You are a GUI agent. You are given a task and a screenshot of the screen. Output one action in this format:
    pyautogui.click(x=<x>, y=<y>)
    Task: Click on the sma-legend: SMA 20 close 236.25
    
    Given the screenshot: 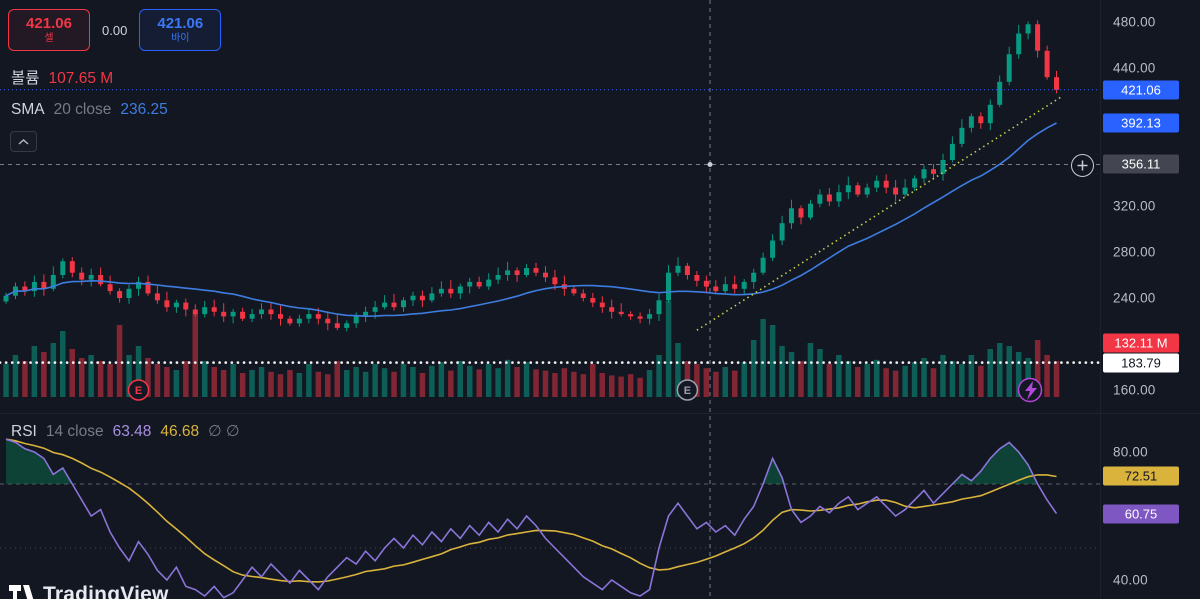 What is the action you would take?
    pyautogui.click(x=89, y=110)
    